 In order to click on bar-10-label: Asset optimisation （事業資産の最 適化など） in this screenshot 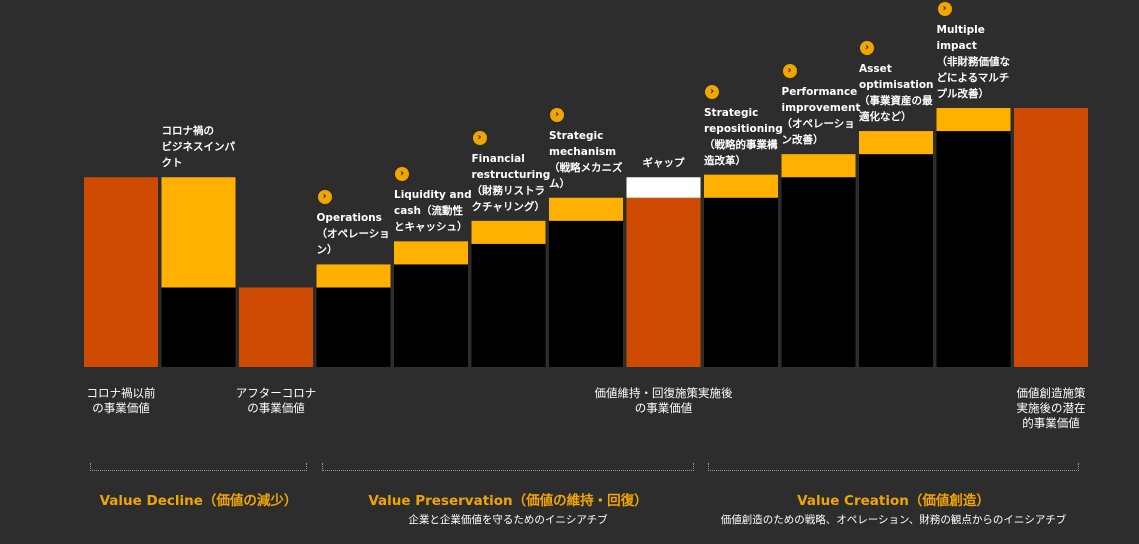, I will do `click(896, 93)`.